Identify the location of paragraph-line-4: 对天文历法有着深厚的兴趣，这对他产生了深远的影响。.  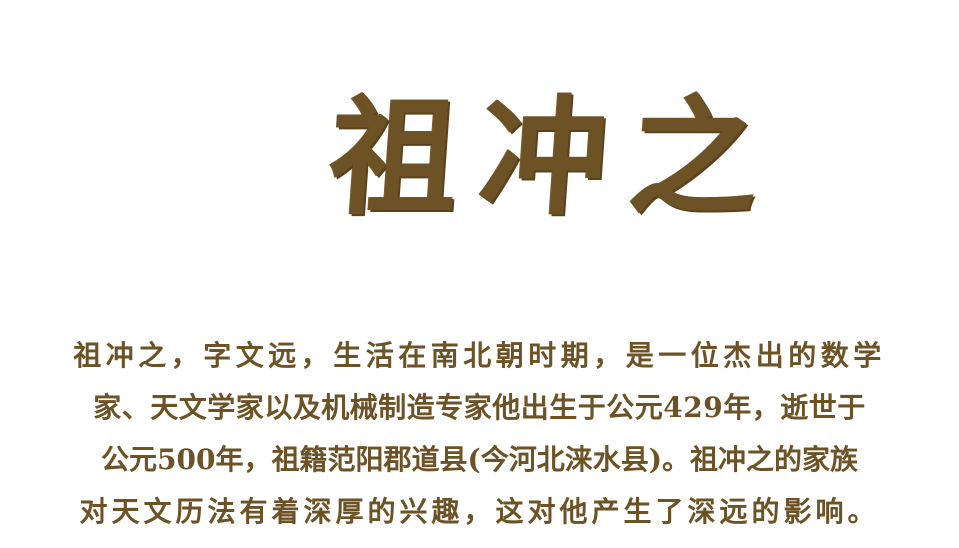
(479, 511).